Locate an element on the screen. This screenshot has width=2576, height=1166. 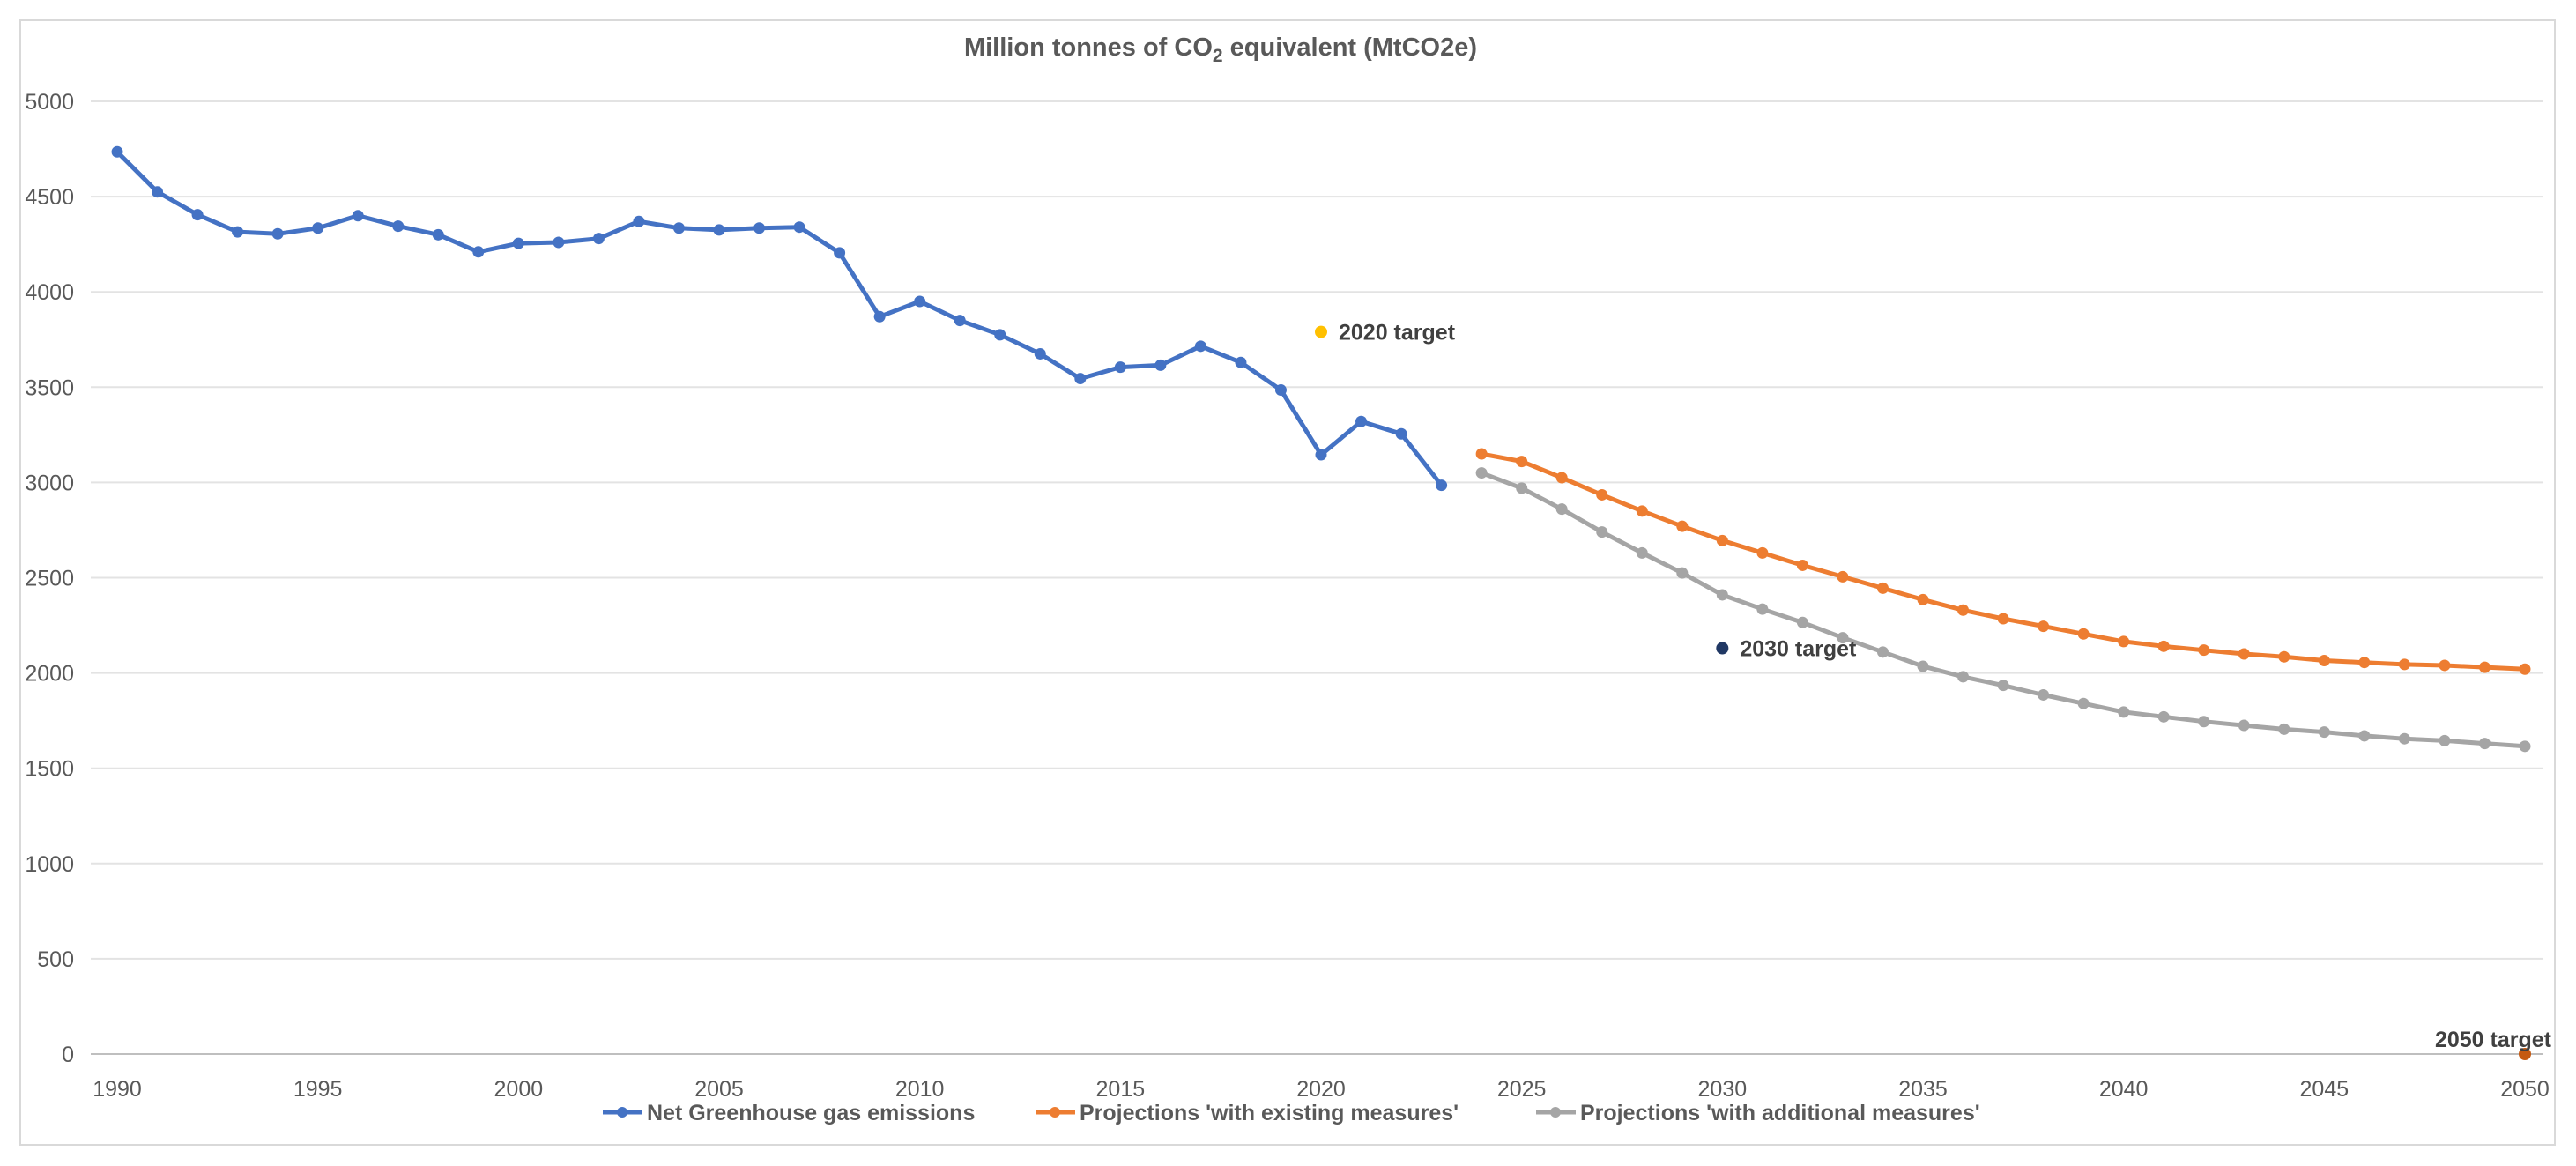
series-1-point-2029 is located at coordinates (1682, 526).